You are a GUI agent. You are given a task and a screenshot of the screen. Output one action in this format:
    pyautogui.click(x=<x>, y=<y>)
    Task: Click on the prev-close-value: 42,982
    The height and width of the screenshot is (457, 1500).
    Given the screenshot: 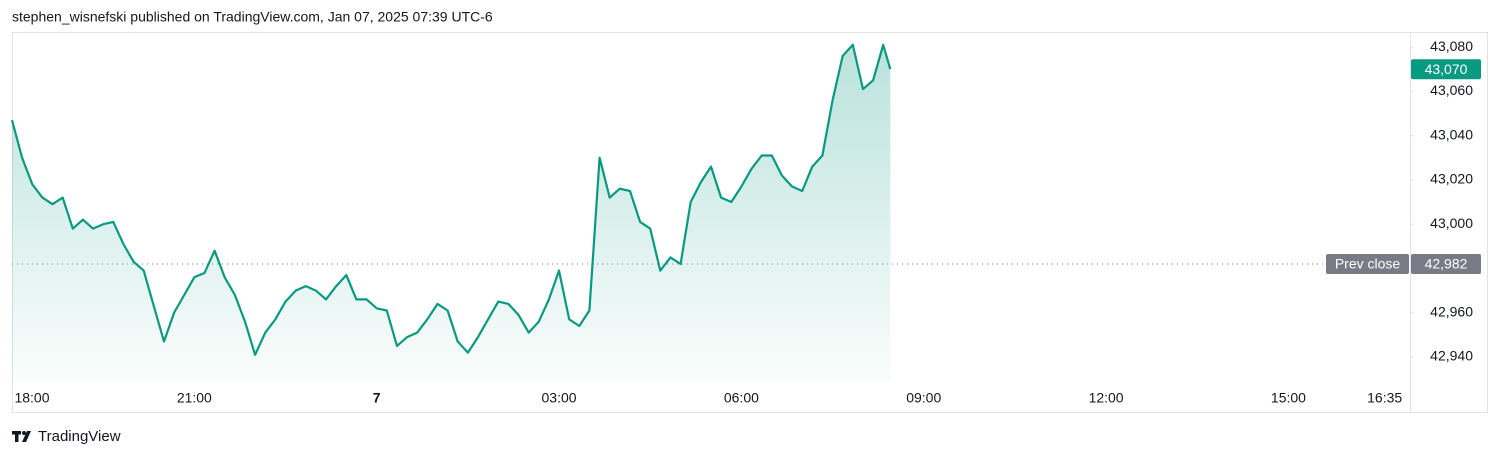 What is the action you would take?
    pyautogui.click(x=1446, y=264)
    